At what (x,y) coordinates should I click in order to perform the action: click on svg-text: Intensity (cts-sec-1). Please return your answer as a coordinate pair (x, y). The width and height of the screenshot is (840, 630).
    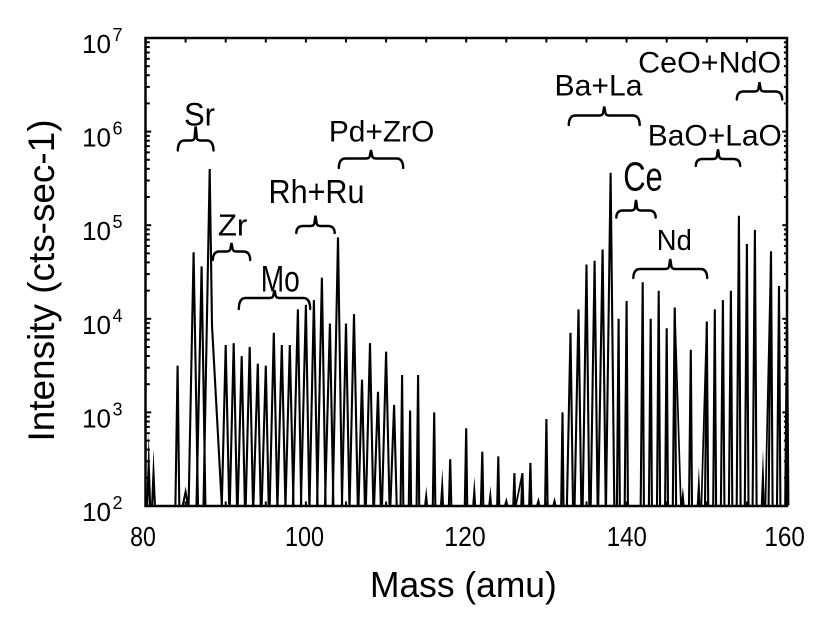
    Looking at the image, I should click on (41, 281).